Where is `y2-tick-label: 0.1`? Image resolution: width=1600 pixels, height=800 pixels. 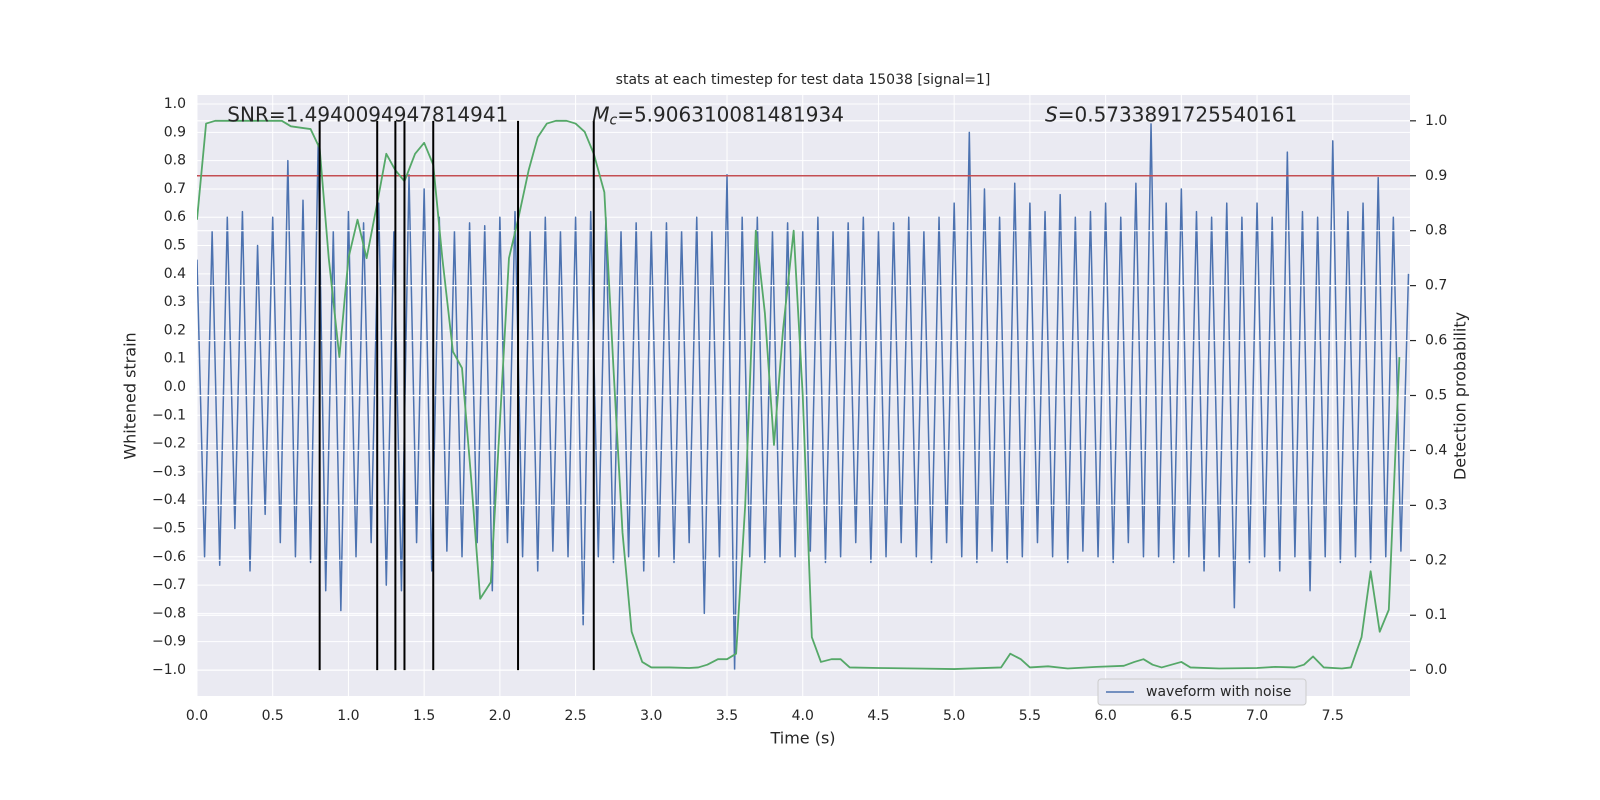 y2-tick-label: 0.1 is located at coordinates (1436, 615).